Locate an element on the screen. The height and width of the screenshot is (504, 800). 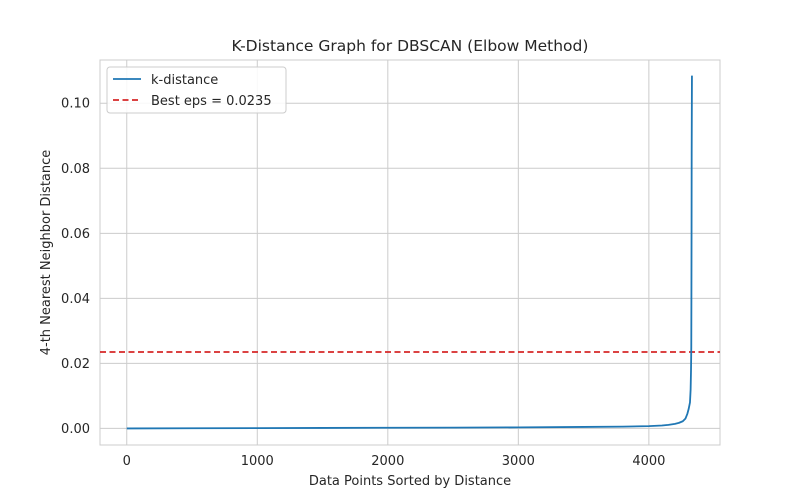
x-tick-label: 1000 is located at coordinates (257, 461).